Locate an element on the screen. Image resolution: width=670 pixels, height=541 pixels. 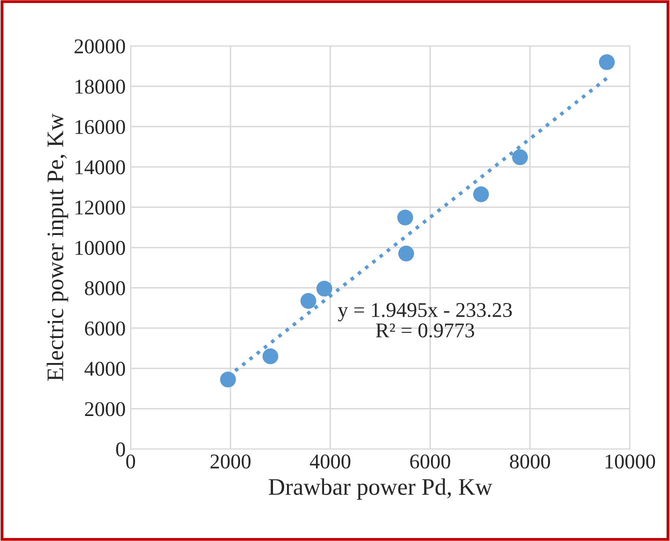
y-tick-label: 8000 is located at coordinates (104, 288).